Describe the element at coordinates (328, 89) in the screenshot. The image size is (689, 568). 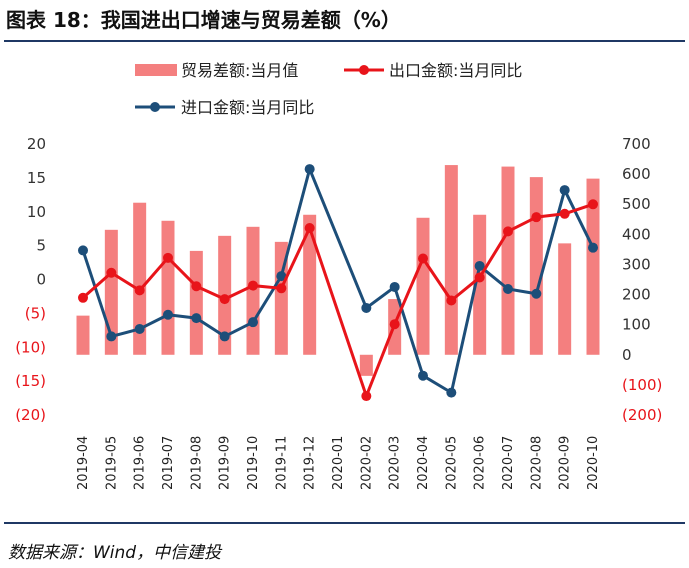
I see `legend: 贸易差额:当月值 出口金额:当月同比 进口金额:当月同比` at that location.